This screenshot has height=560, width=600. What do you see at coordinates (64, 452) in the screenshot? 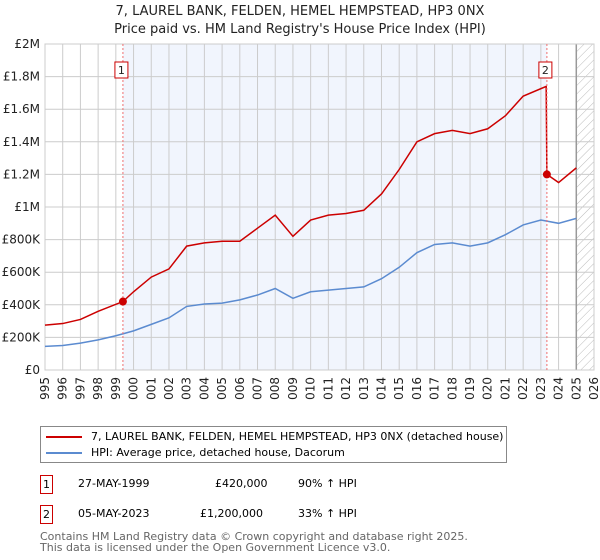
I see `legend-swatch-hpi` at bounding box center [64, 452].